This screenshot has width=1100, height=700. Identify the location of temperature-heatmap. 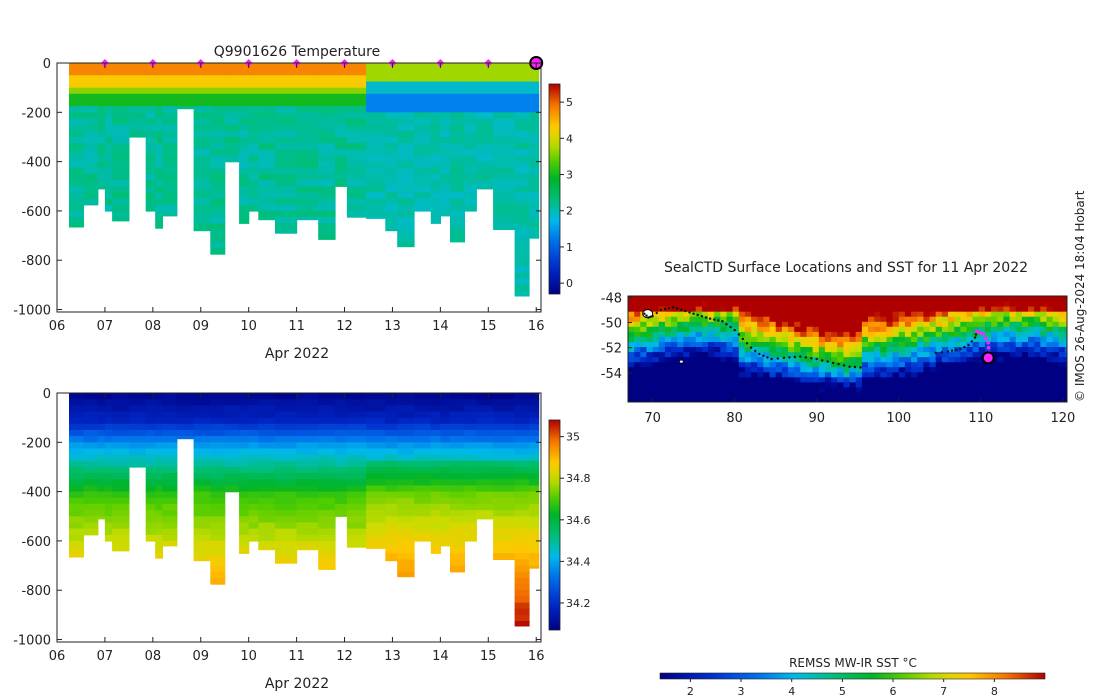
(304, 180).